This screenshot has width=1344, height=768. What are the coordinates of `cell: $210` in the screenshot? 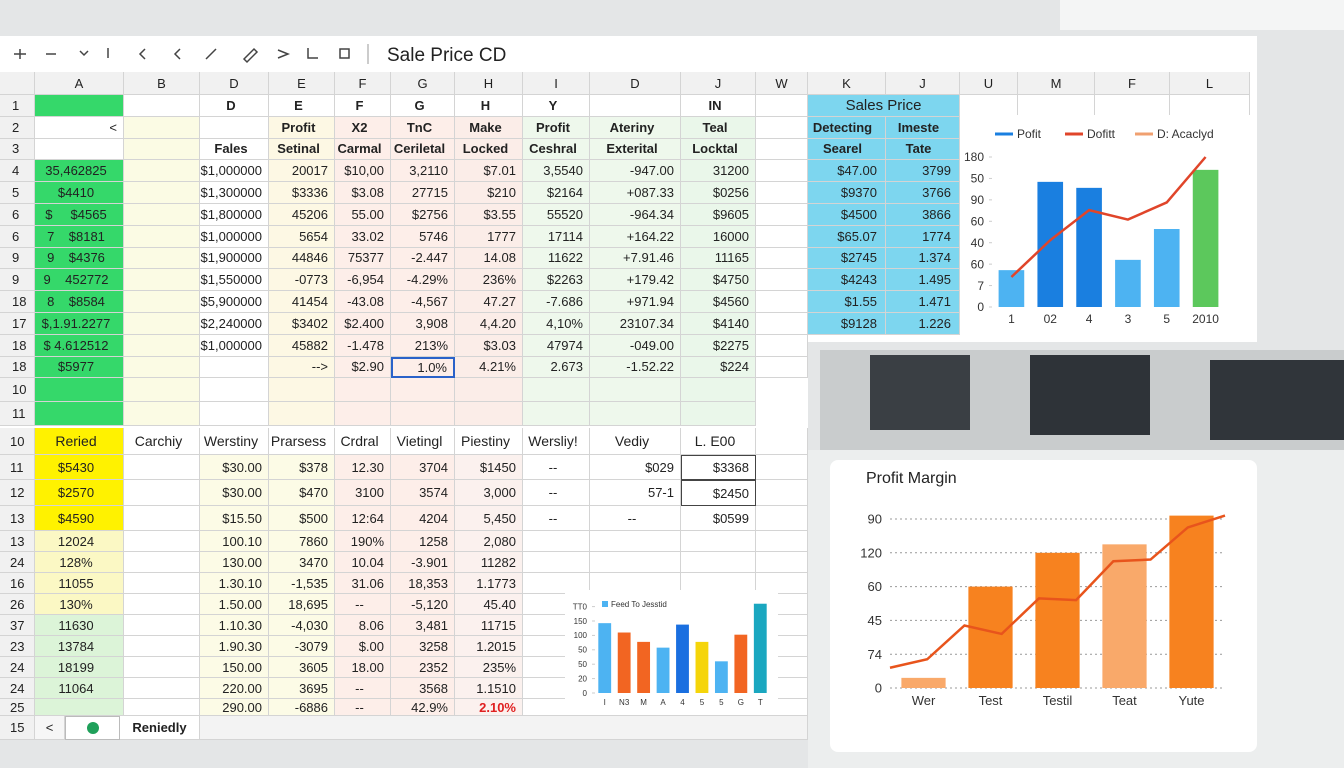 It's located at (489, 193).